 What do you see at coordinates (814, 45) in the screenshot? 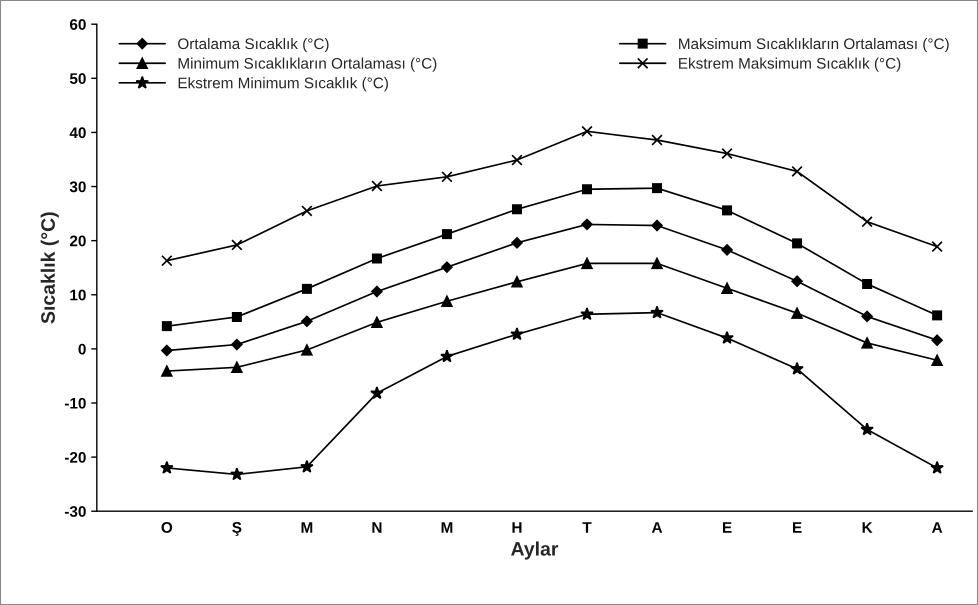
I see `legend-label: Maksimum Sıcaklıkların Ortalaması (°C)` at bounding box center [814, 45].